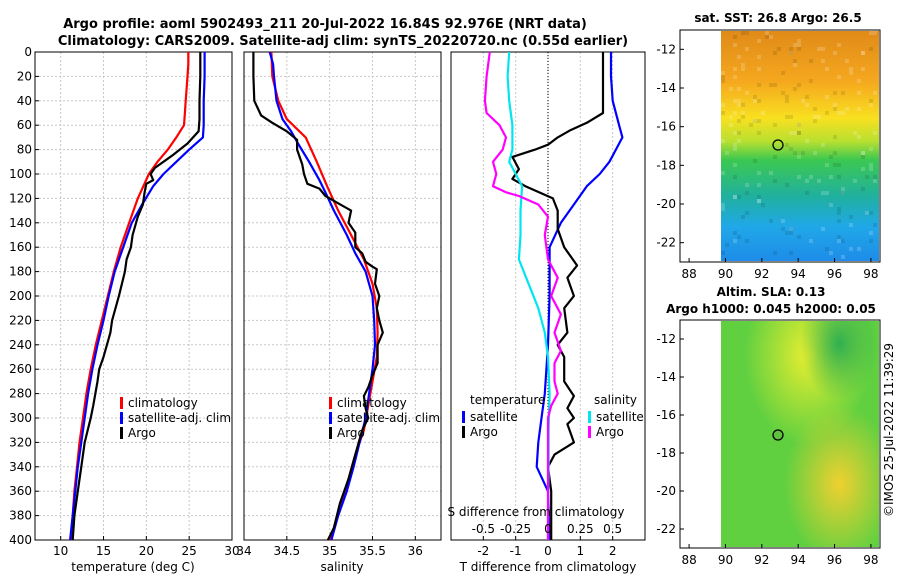 This screenshot has height=580, width=900. Describe the element at coordinates (20, 174) in the screenshot. I see `y-tick-label: 100` at that location.